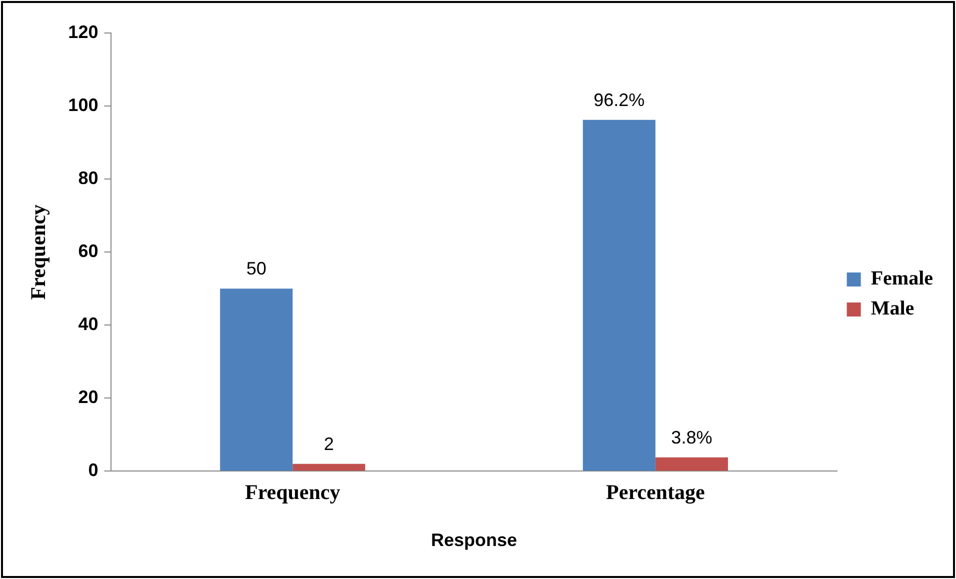 This screenshot has height=579, width=956. Describe the element at coordinates (655, 492) in the screenshot. I see `x-tick-label: Percentage` at that location.